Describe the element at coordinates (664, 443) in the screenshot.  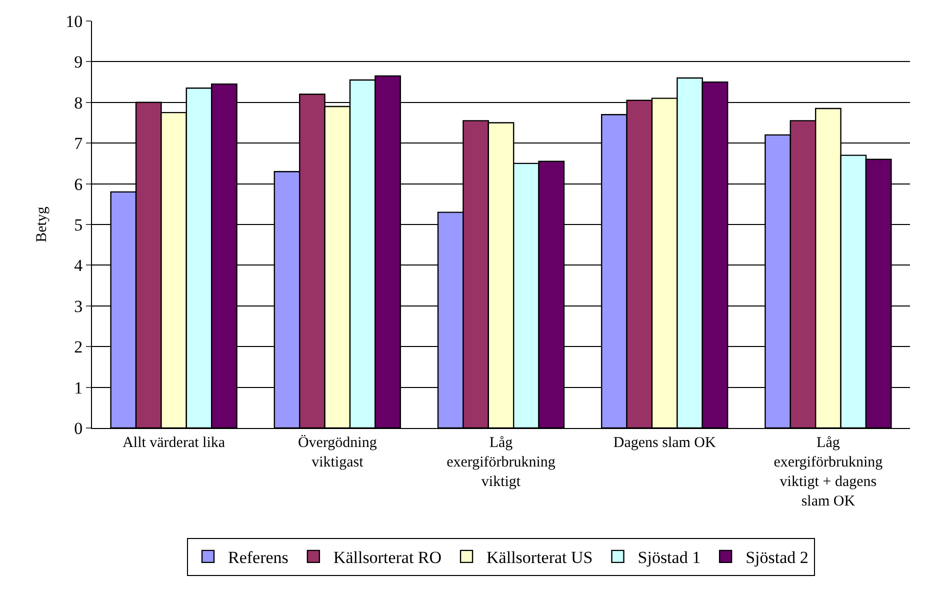
I see `x-tick-label: Dagens slam OK` at that location.